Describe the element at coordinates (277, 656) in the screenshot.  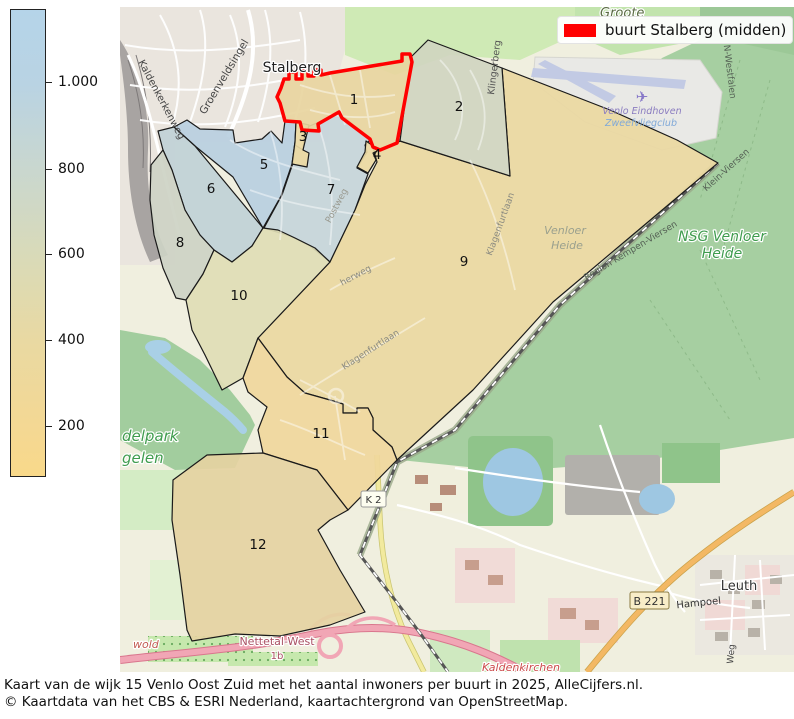
I see `label-ramp-1b: 1b` at that location.